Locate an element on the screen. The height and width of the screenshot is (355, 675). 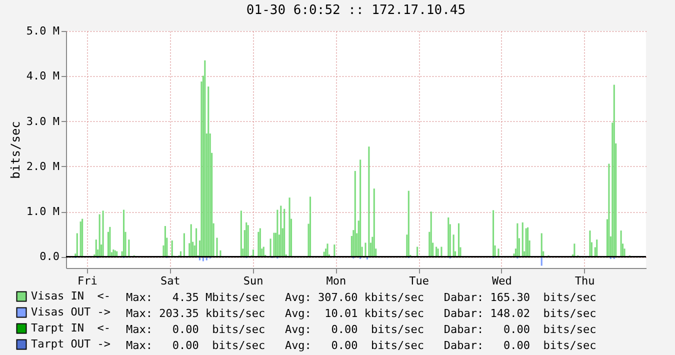
x-tick-label: Thu is located at coordinates (584, 281).